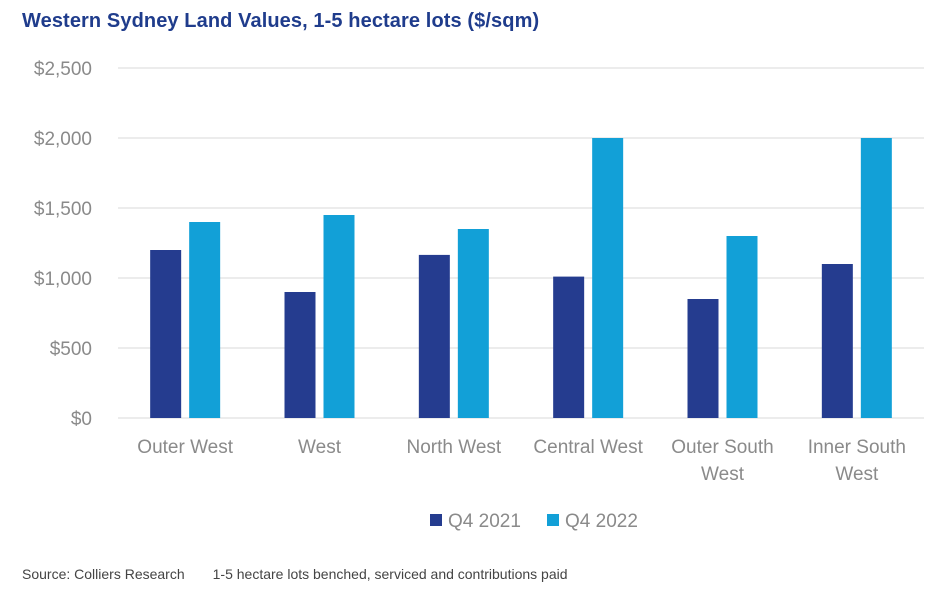  Describe the element at coordinates (453, 447) in the screenshot. I see `x-tick-label: North West` at that location.